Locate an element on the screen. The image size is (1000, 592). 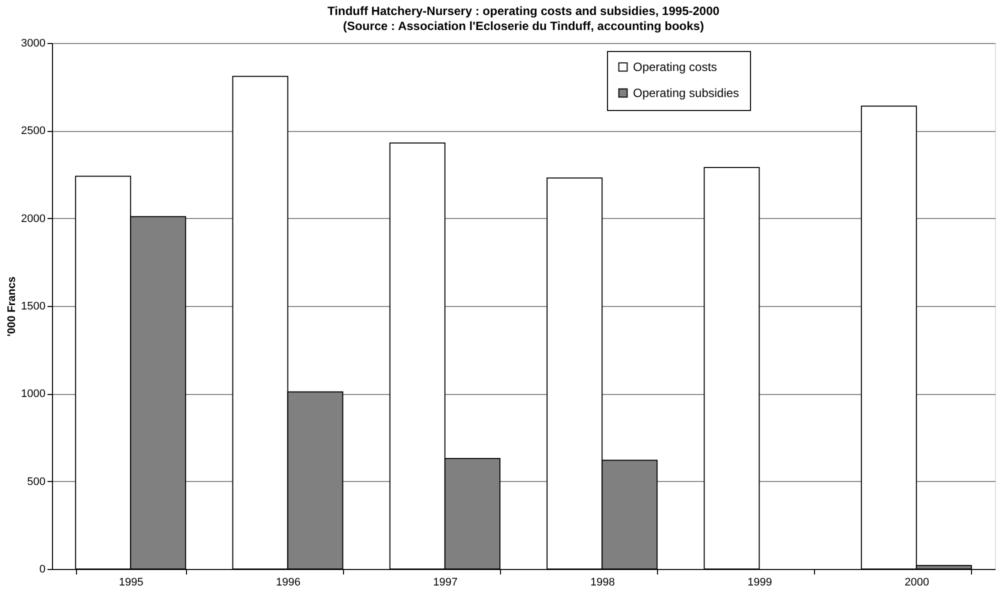
x-tick-label: 1996 is located at coordinates (288, 582).